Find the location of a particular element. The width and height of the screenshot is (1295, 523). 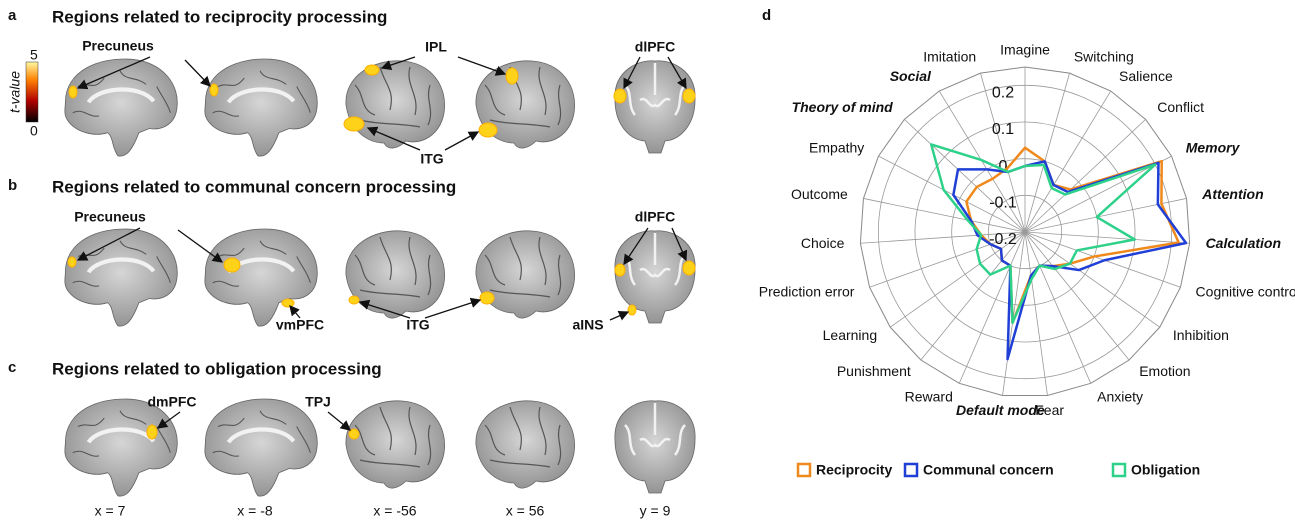

r-tick-label: -0.2 is located at coordinates (1003, 239).